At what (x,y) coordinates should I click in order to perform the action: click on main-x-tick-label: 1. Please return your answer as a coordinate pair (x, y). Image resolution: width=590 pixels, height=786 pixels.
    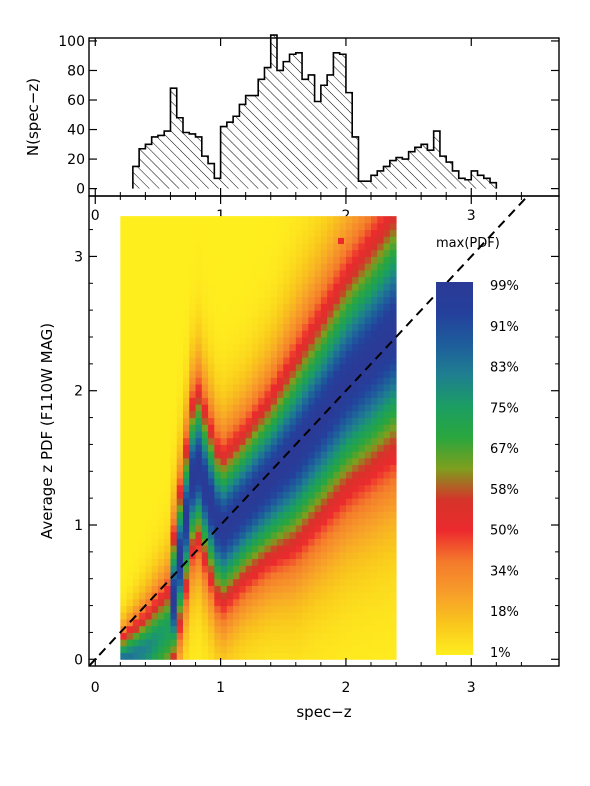
    Looking at the image, I should click on (220, 688).